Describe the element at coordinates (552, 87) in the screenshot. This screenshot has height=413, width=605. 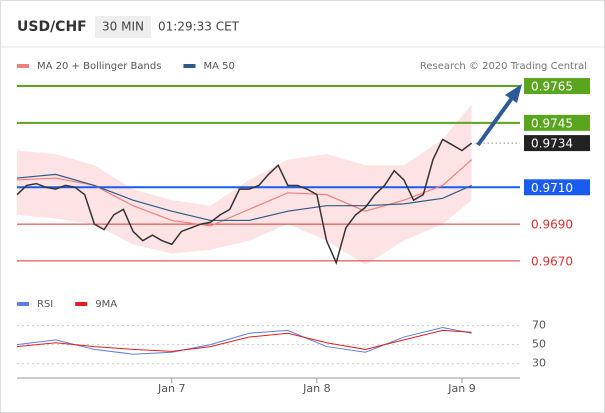
I see `level-label: 0.9765` at that location.